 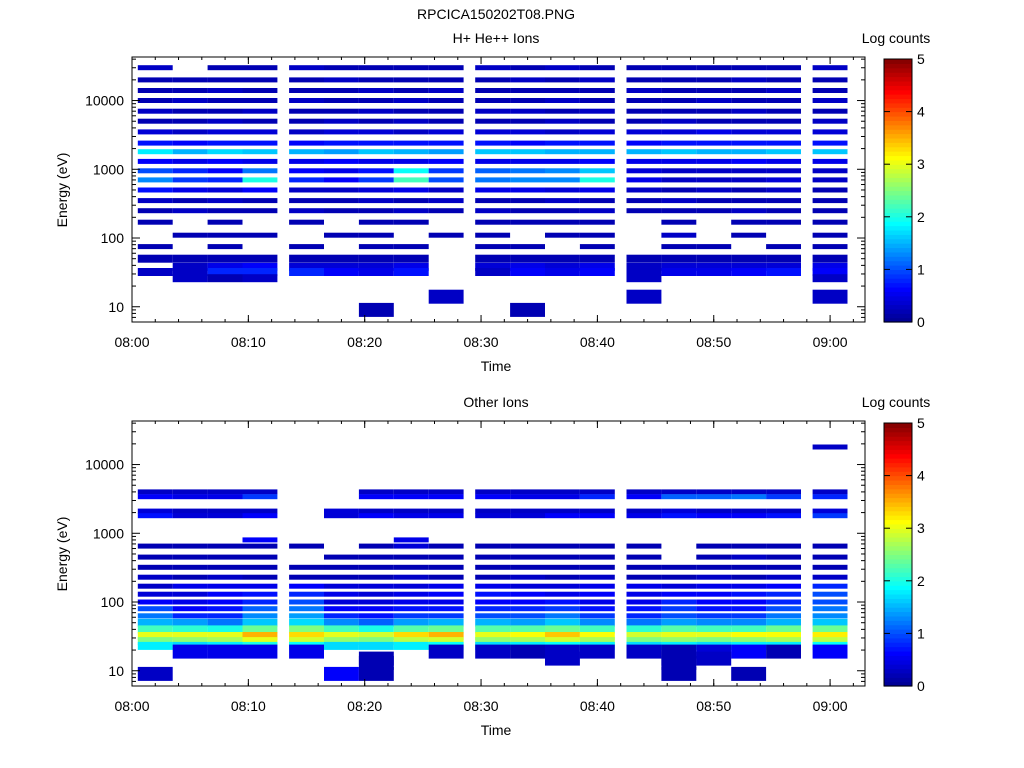 I want to click on colorbar-tick-label: 3, so click(x=921, y=164).